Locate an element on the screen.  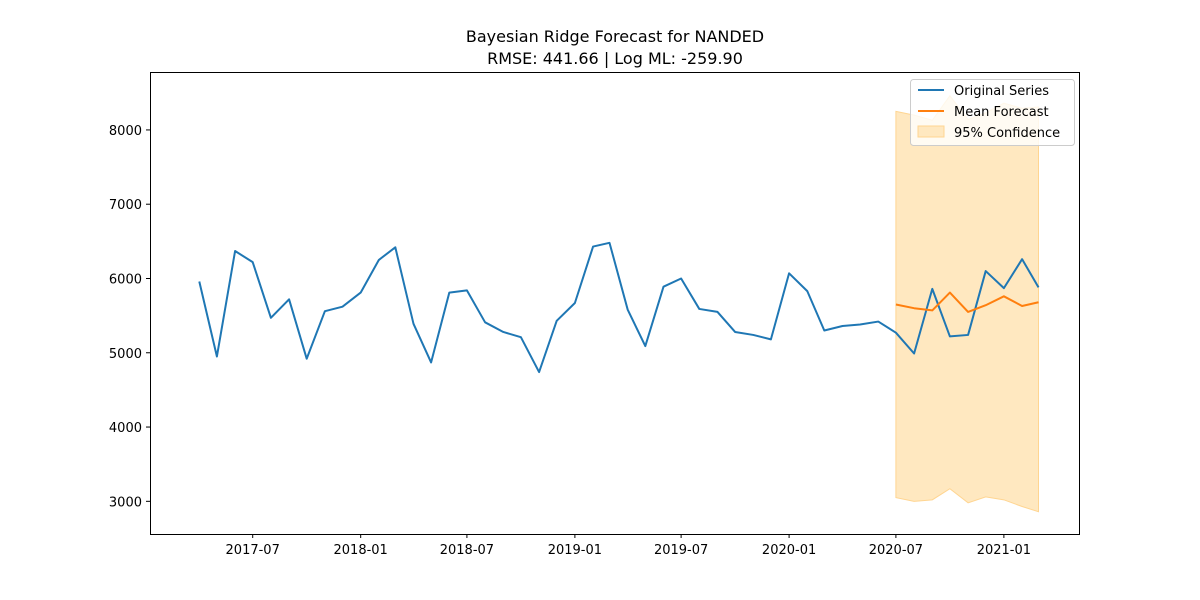
y-tick-label: 5000 is located at coordinates (125, 354).